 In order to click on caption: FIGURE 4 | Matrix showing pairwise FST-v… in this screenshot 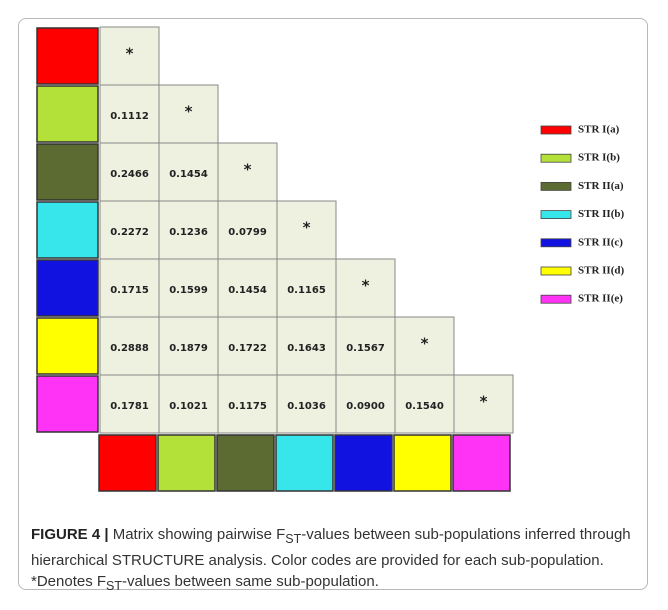, I will do `click(336, 560)`.